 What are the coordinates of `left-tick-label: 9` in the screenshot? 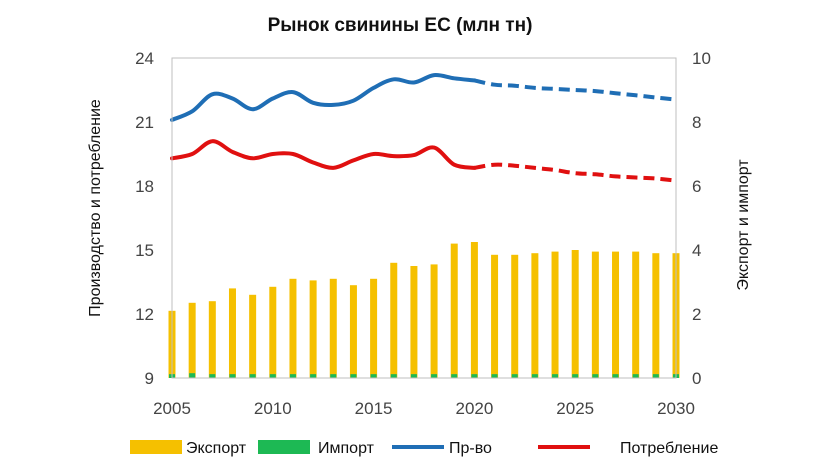 It's located at (149, 378).